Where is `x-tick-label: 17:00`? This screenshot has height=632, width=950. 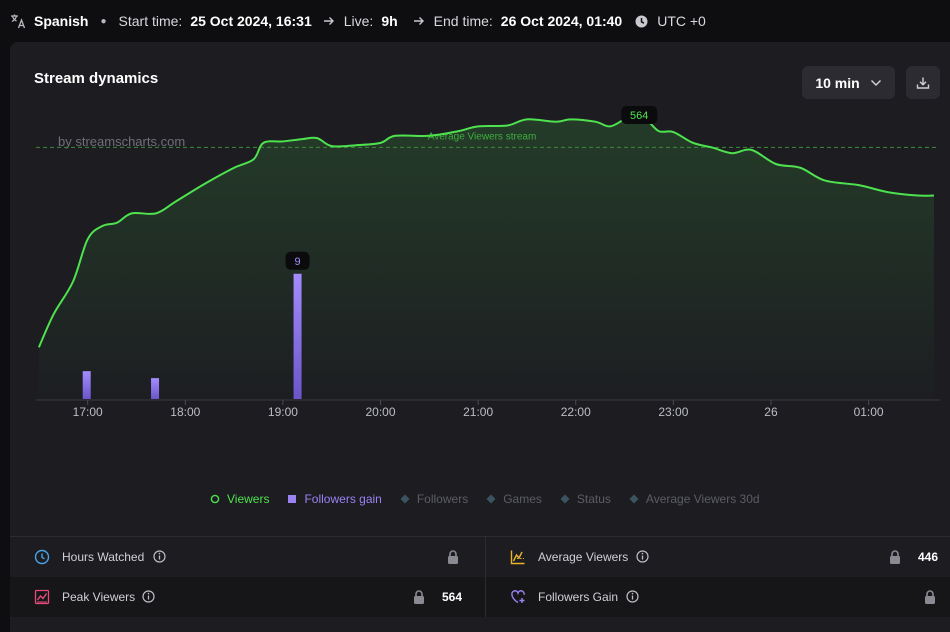 x-tick-label: 17:00 is located at coordinates (88, 412).